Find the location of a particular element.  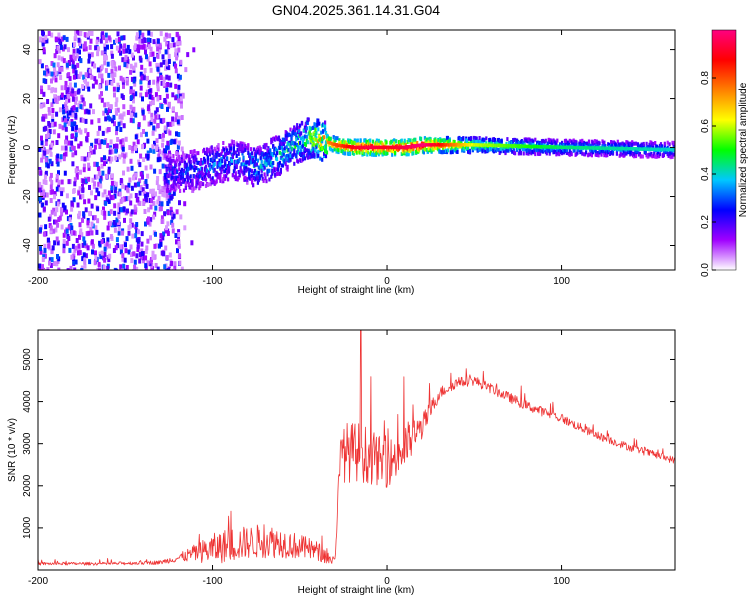

y-tick-label: 5000 is located at coordinates (27, 359).